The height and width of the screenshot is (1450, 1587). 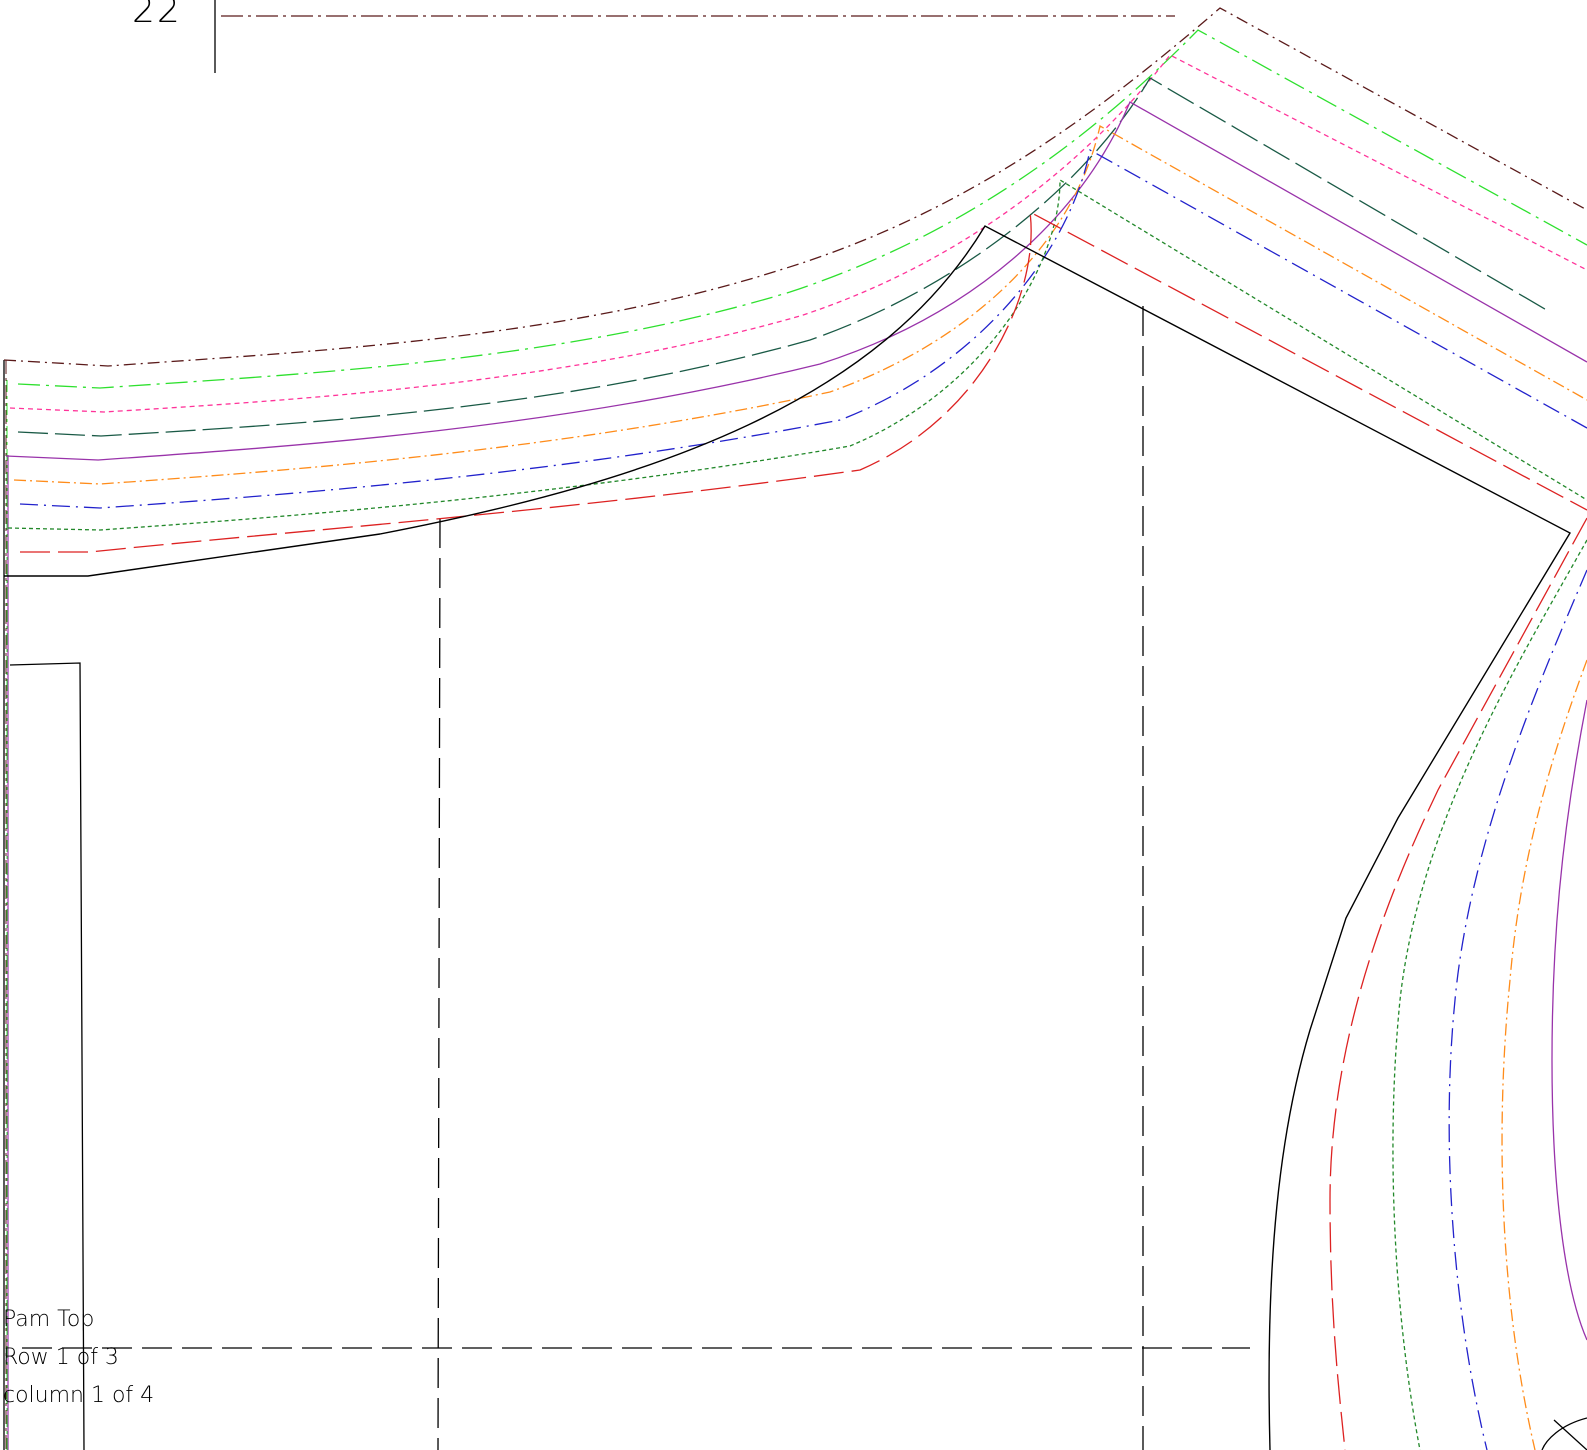 What do you see at coordinates (1544, 1054) in the screenshot?
I see `armhole-orange` at bounding box center [1544, 1054].